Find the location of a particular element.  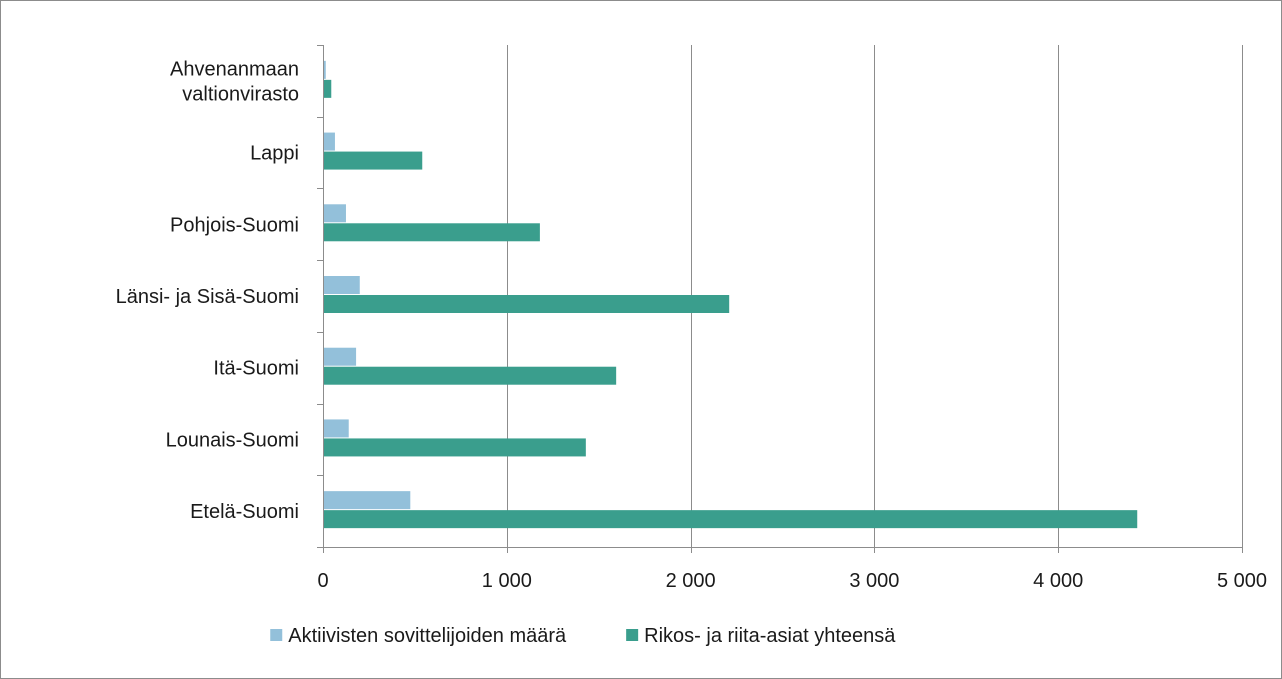

x-tick-label-3: 3 000 is located at coordinates (874, 581).